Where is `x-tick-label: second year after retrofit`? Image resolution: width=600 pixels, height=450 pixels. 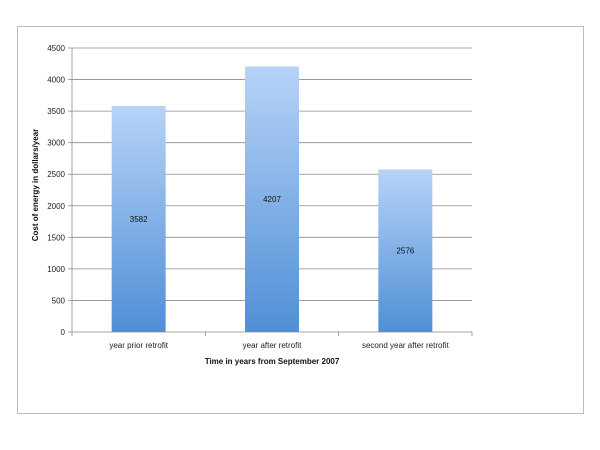
x-tick-label: second year after retrofit is located at coordinates (405, 345).